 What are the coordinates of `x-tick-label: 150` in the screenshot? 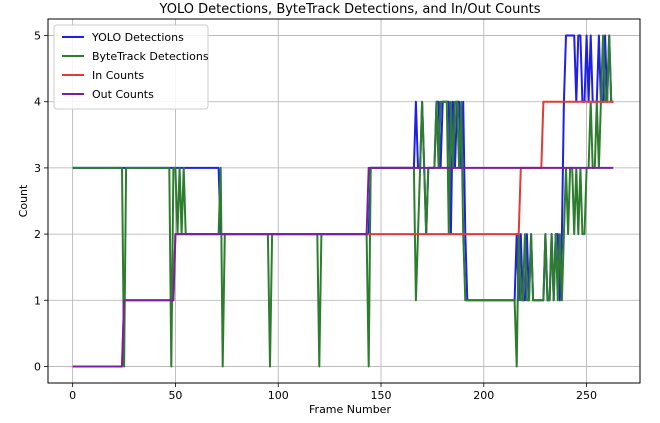 It's located at (381, 395).